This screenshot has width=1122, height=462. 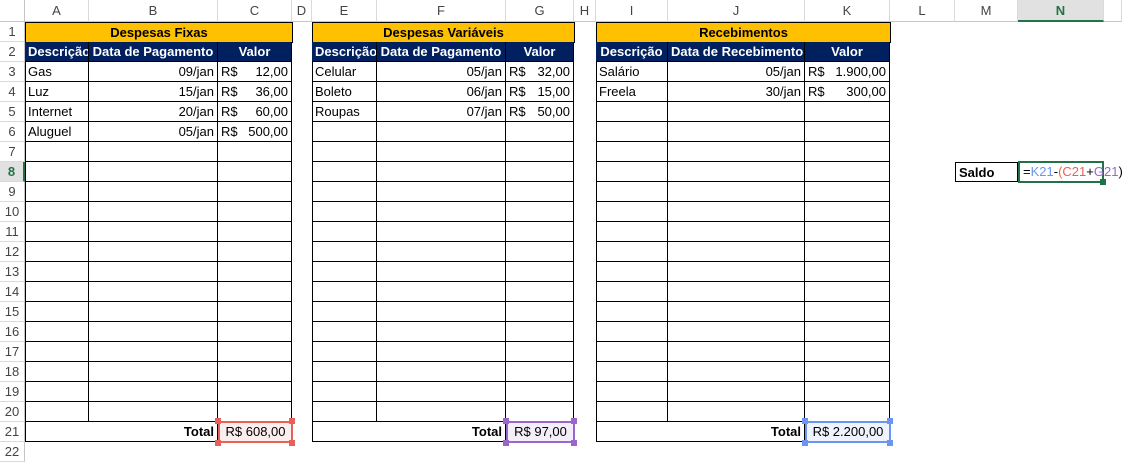 I want to click on cell-value: R$ 1.900,00, so click(x=847, y=72).